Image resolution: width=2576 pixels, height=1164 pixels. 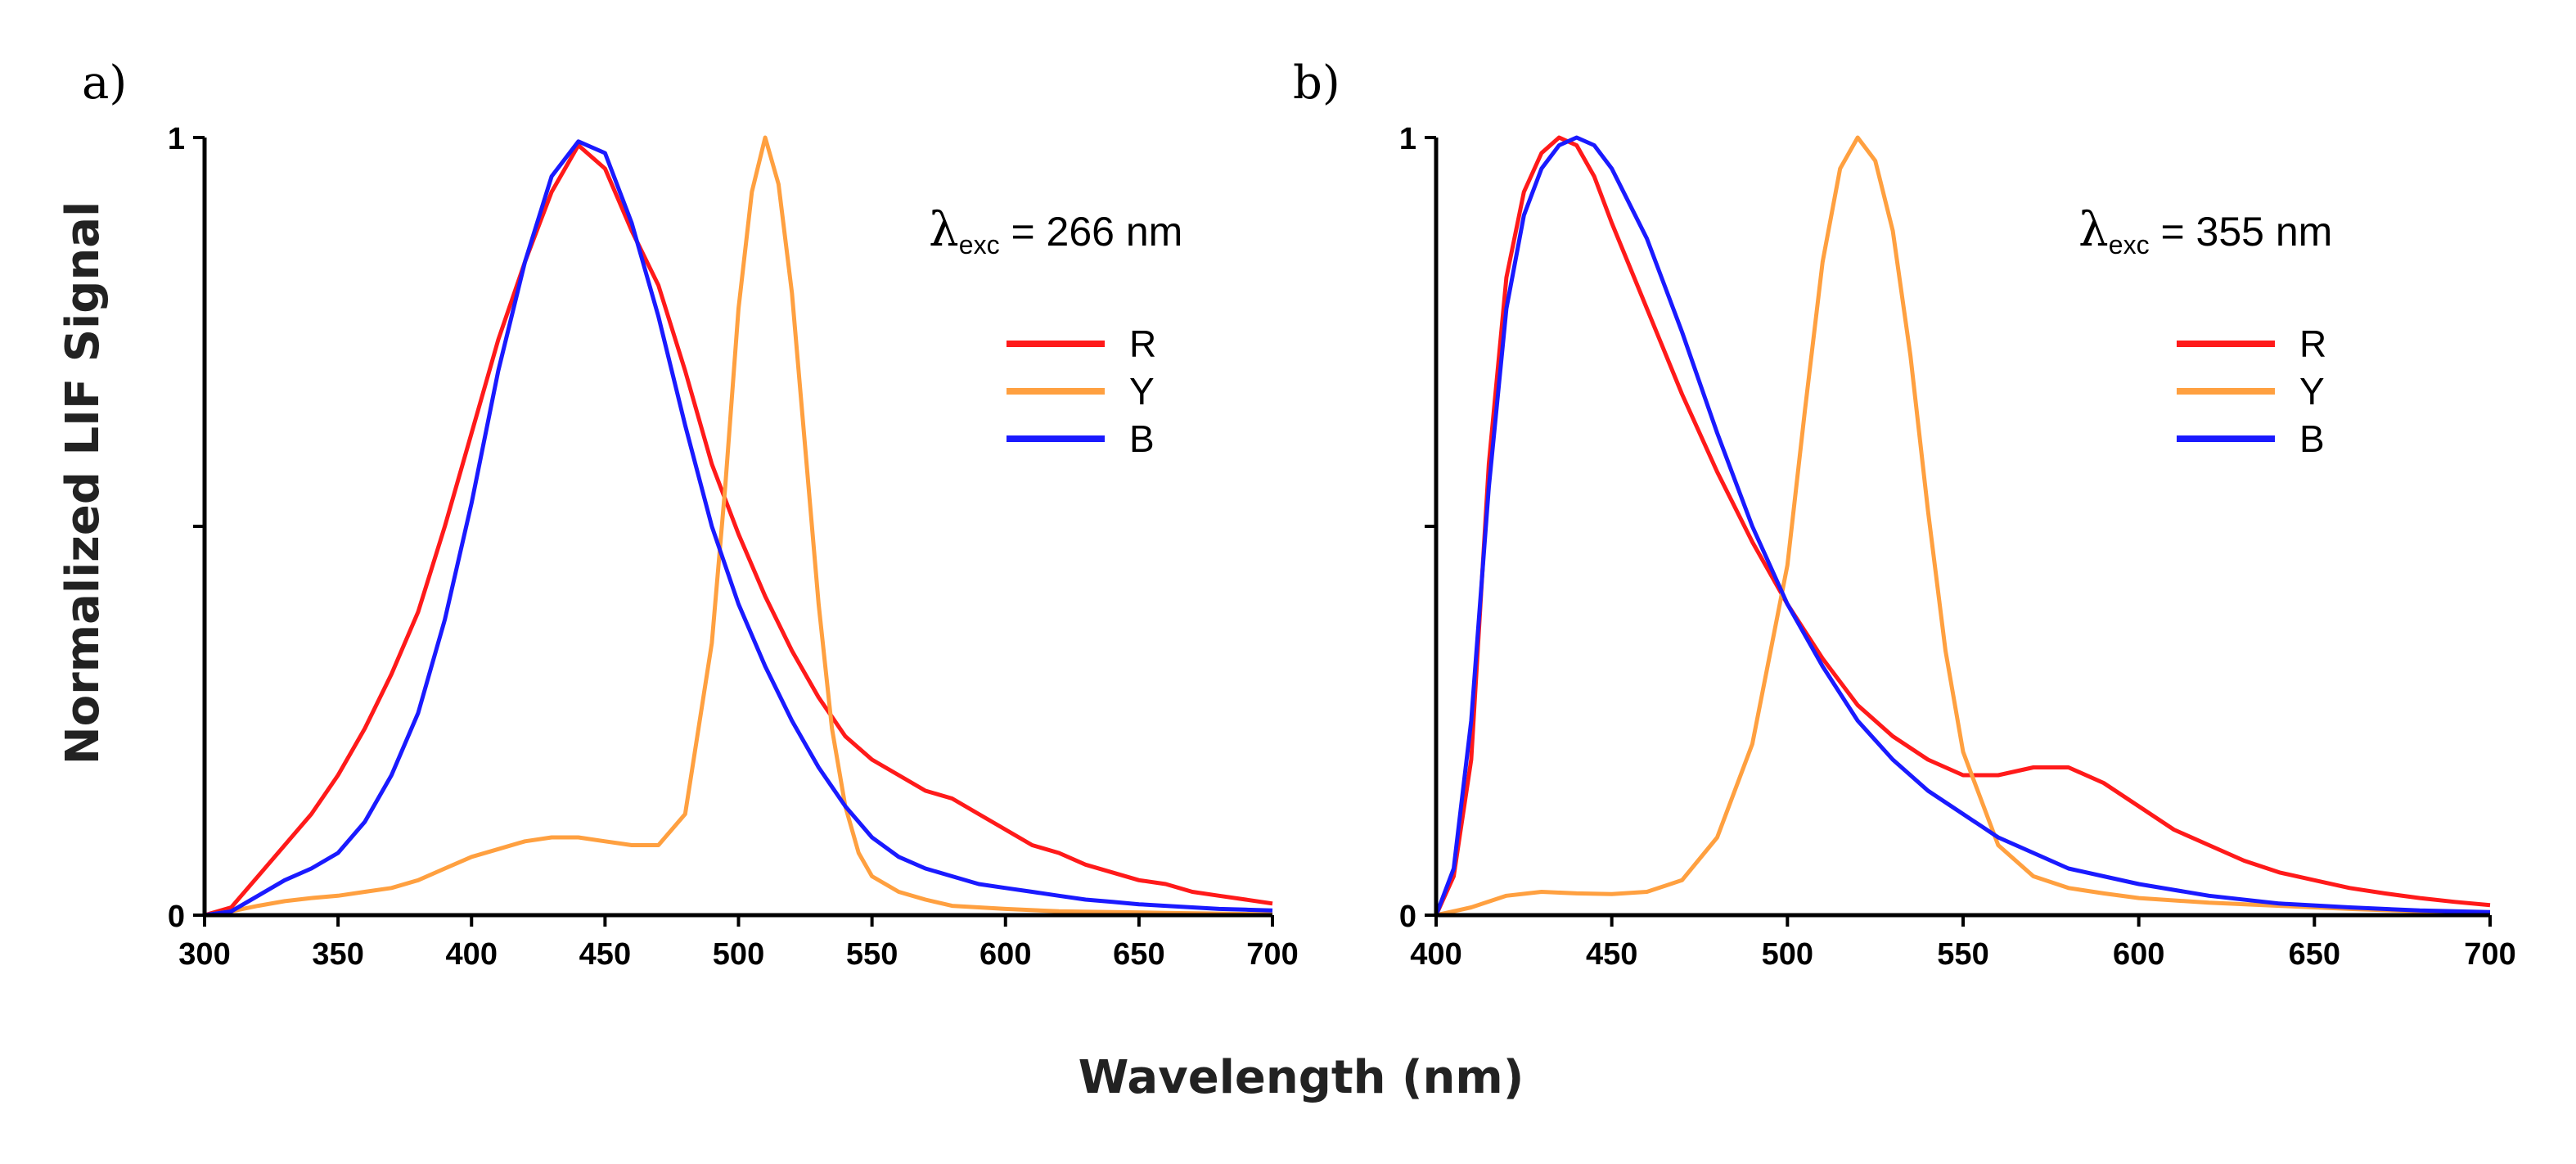 I want to click on y-axis-title: Normalized LIF Signal, so click(x=83, y=483).